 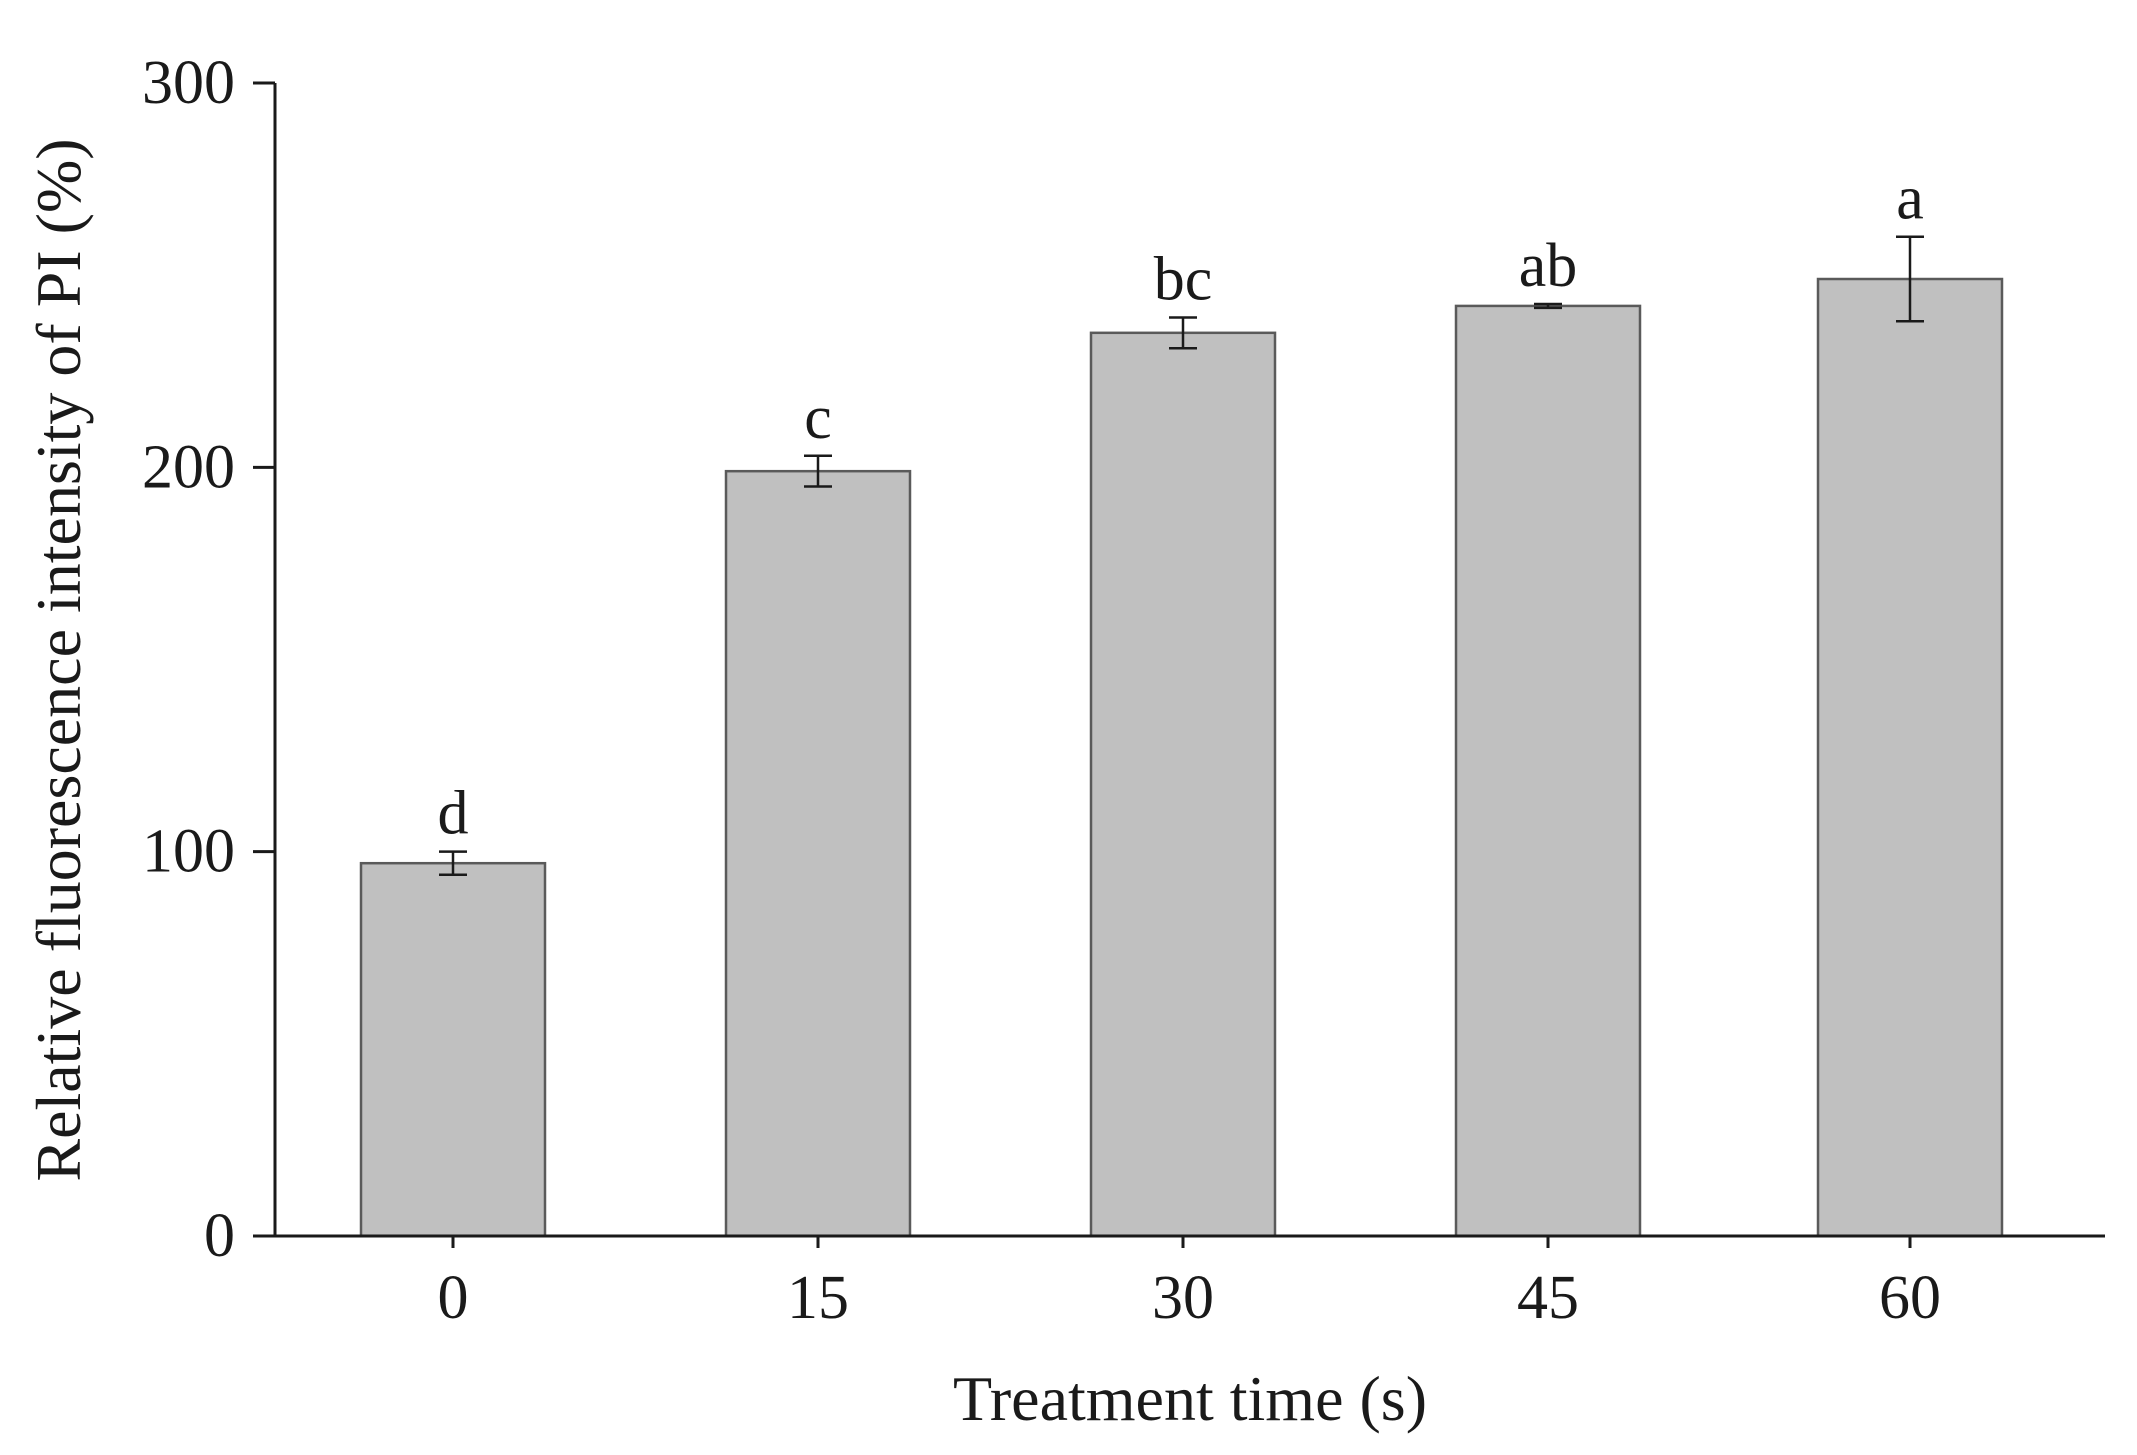 I want to click on significance-letter-30: bc, so click(x=1183, y=279).